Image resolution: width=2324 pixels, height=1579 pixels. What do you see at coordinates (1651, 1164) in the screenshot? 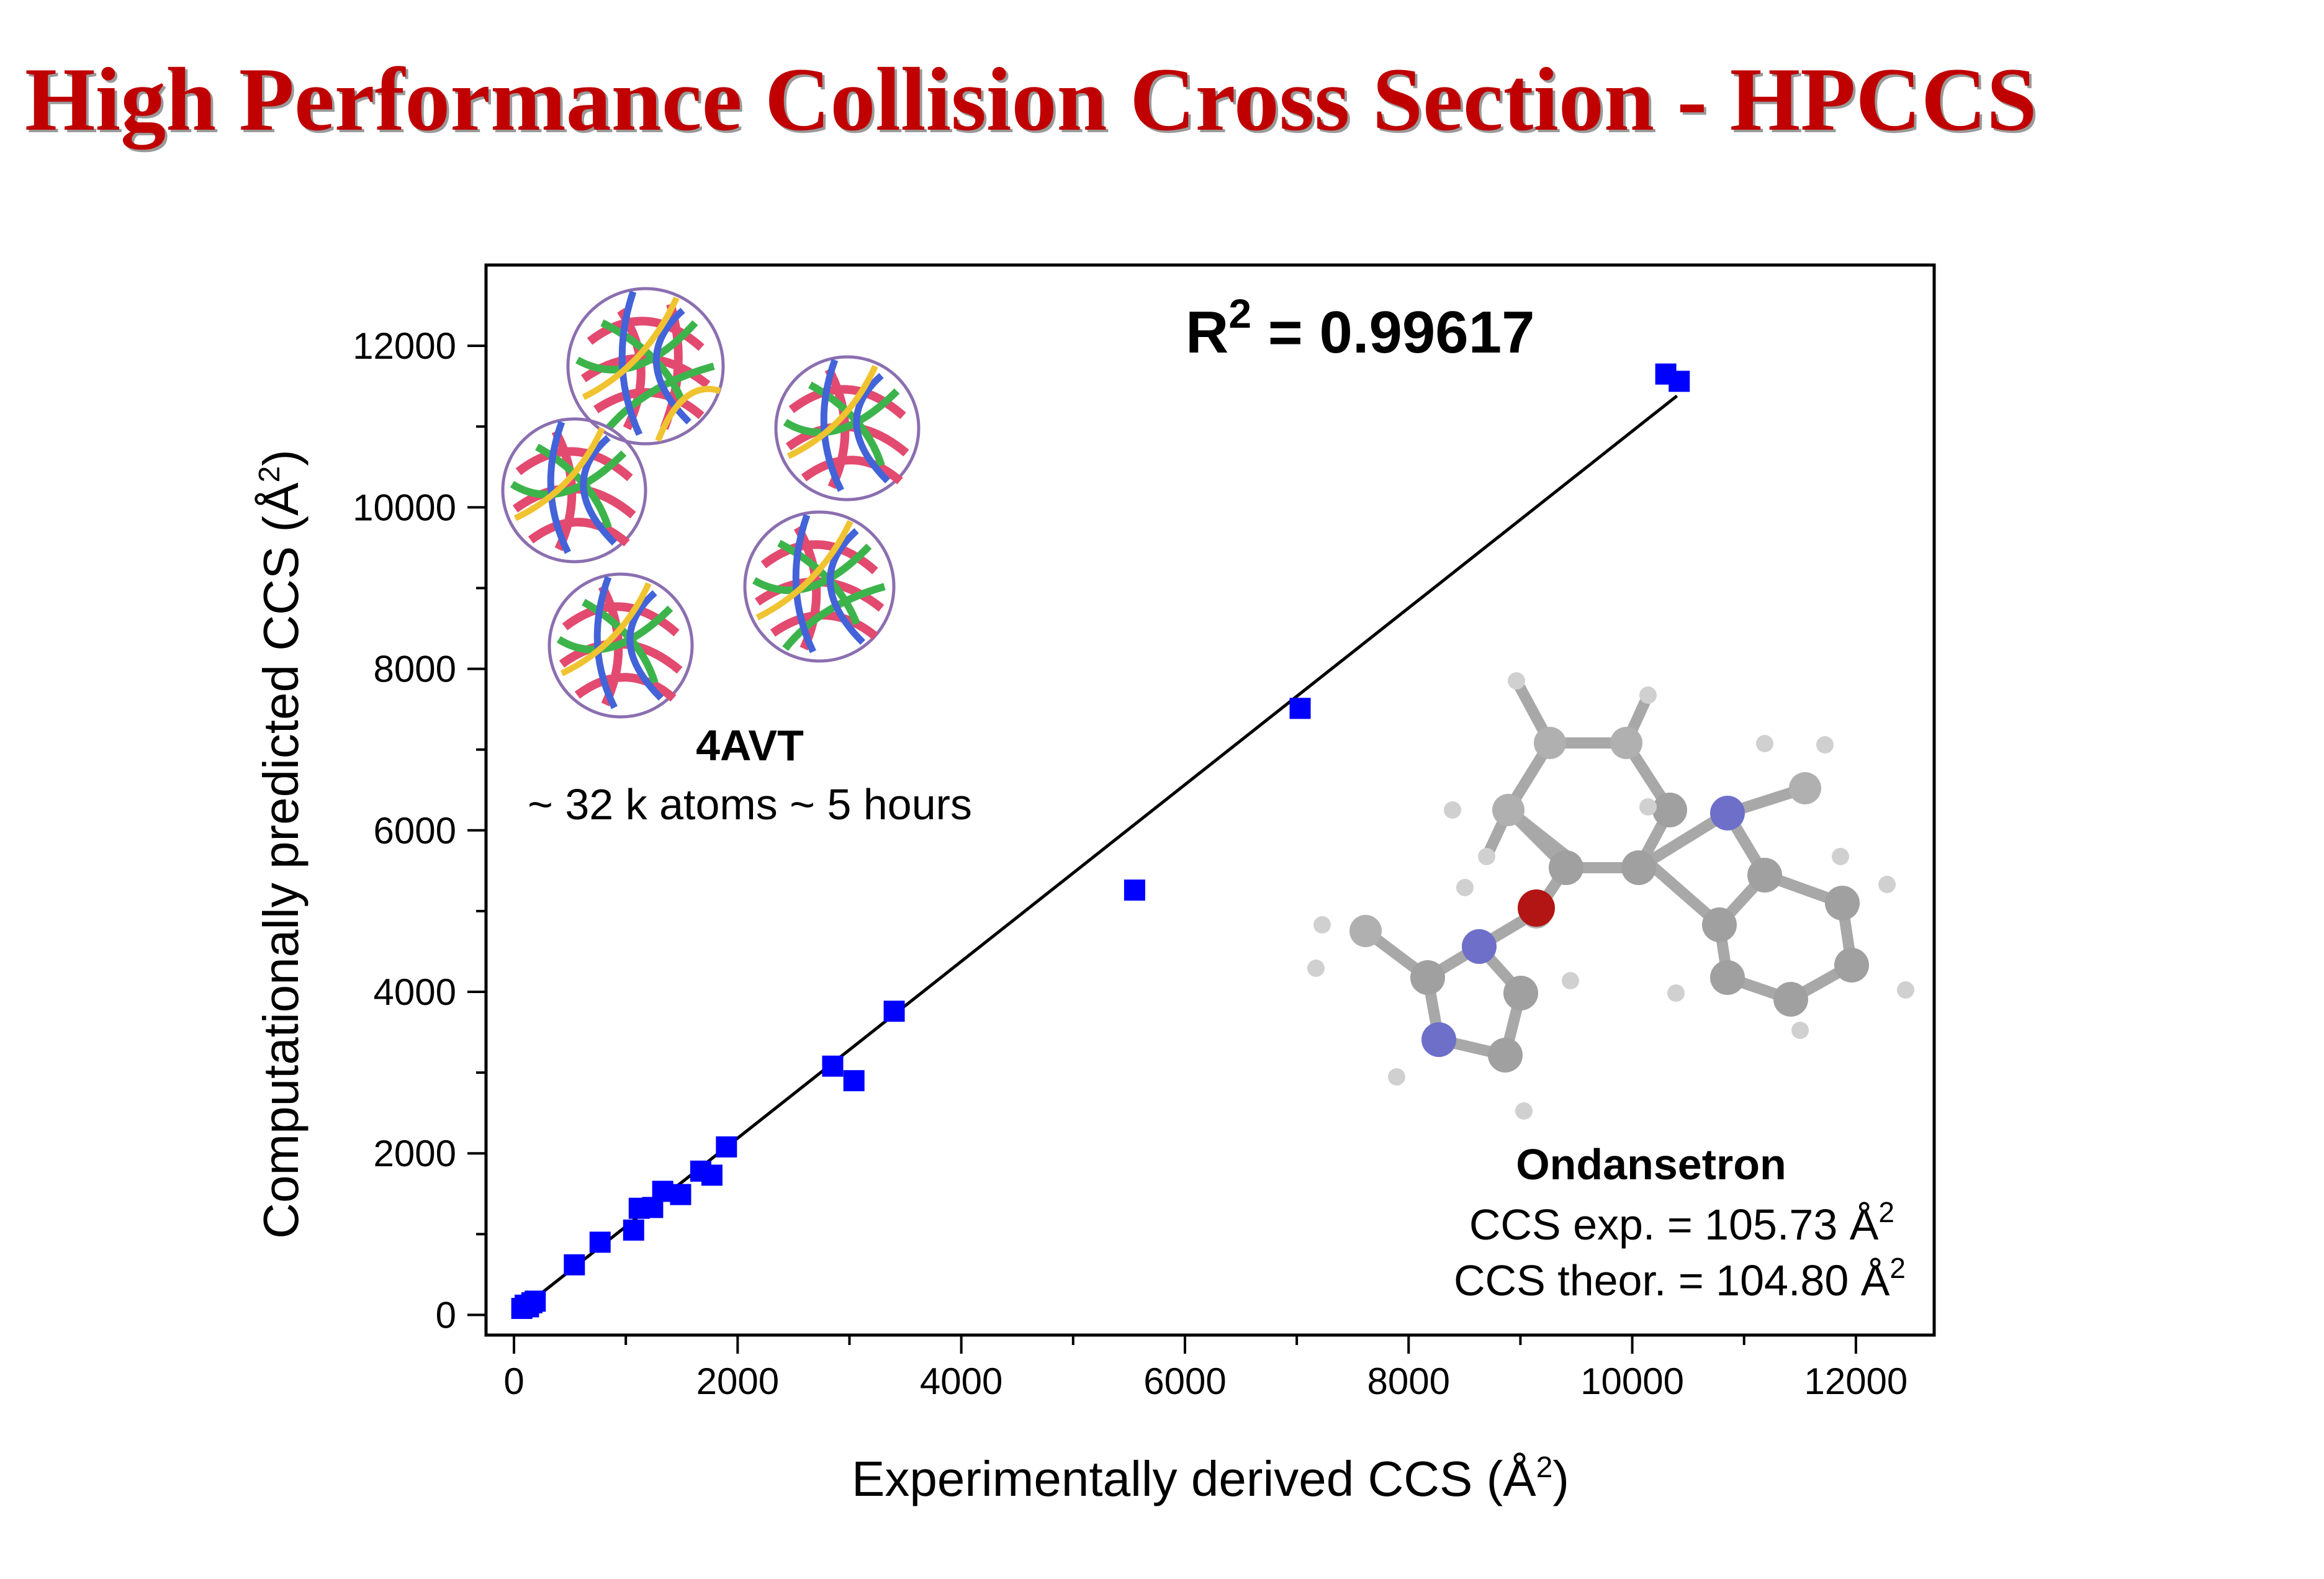
I see `molecule-name-label: Ondansetron` at bounding box center [1651, 1164].